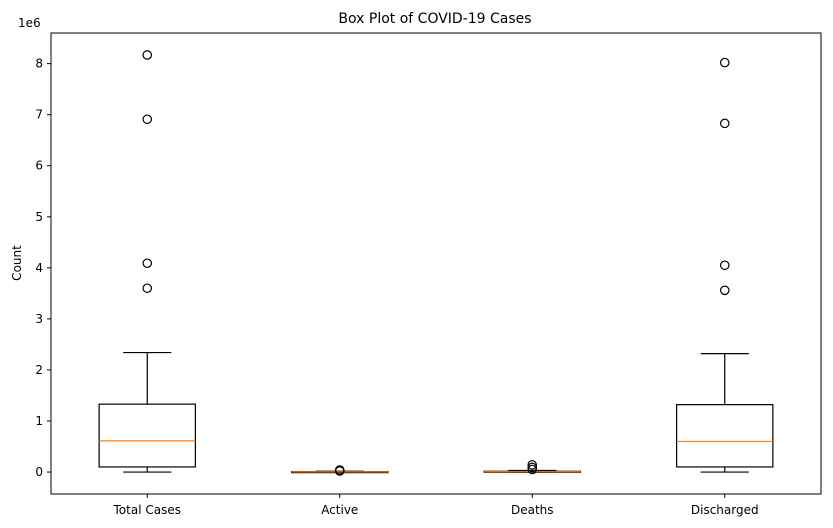  Describe the element at coordinates (39, 319) in the screenshot. I see `y-tick-label: 3` at that location.